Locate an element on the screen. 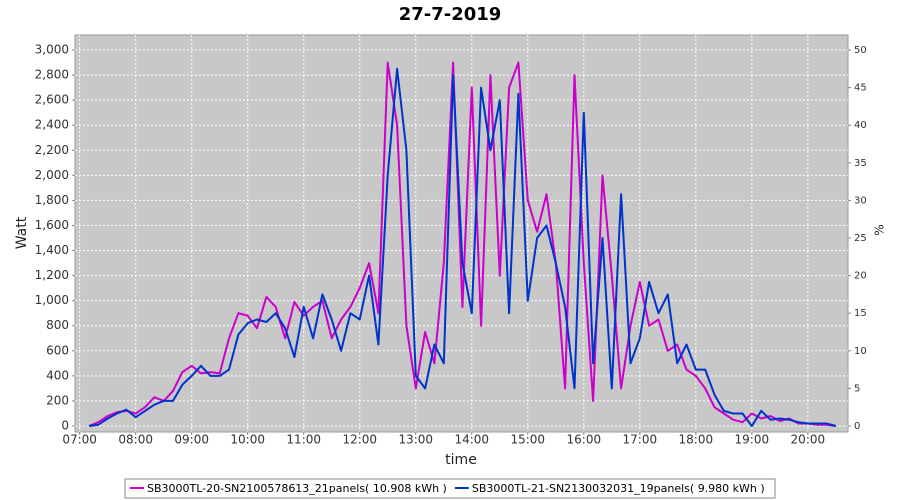 Image resolution: width=900 pixels, height=500 pixels. y2-tick-label: 25 is located at coordinates (860, 238).